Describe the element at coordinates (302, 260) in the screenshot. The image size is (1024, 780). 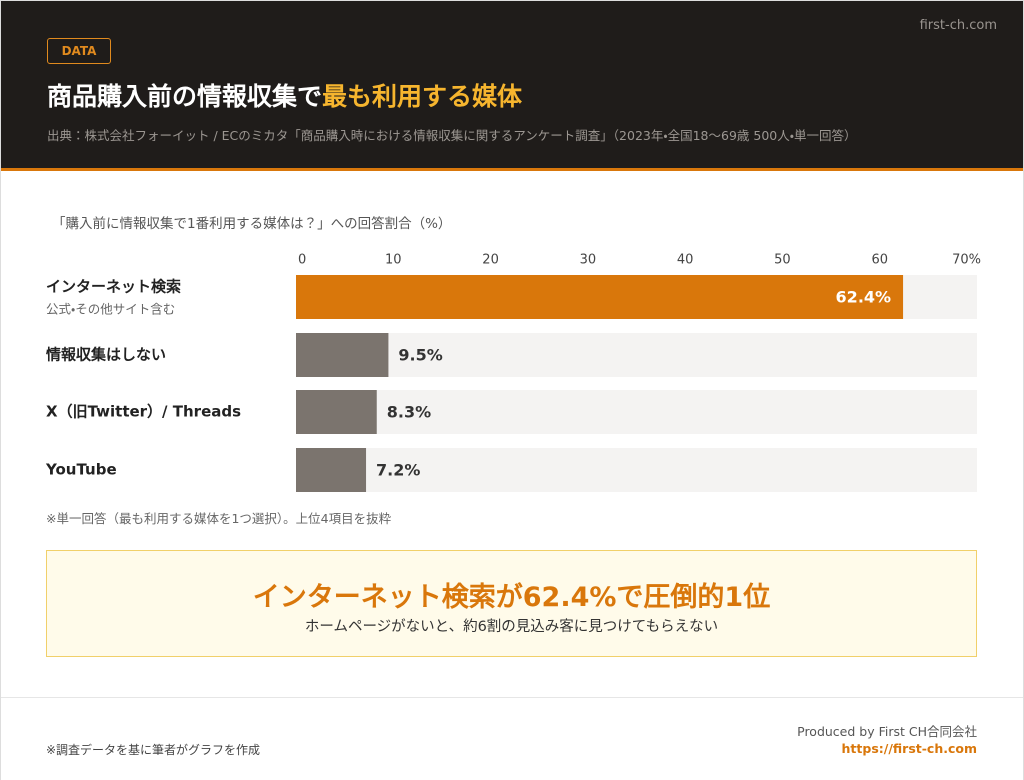
I see `x-tick-label: 0` at that location.